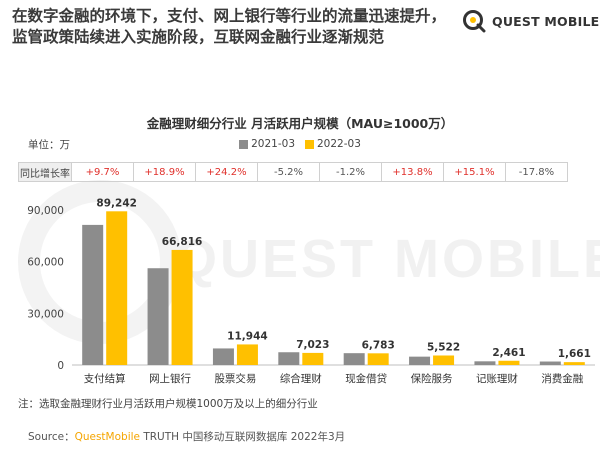 The width and height of the screenshot is (600, 450). What do you see at coordinates (198, 37) in the screenshot?
I see `headline-line-2: 监管政策陆续进入实施阶段，互联网金融行业逐渐规范` at bounding box center [198, 37].